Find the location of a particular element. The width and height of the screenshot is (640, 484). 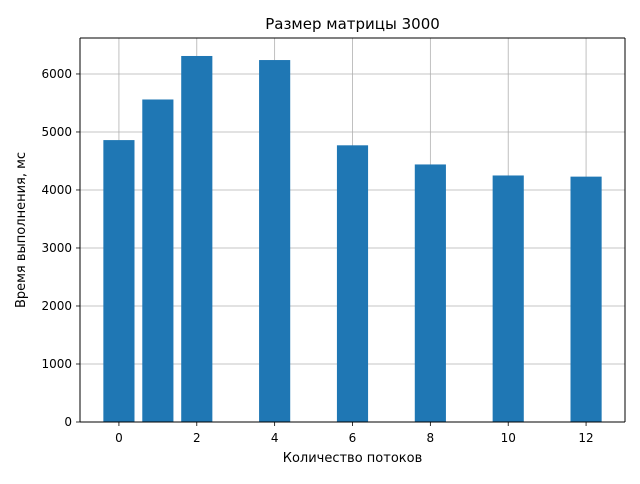

y-axis-ticks: 0 1000 2000 3000 4000 5000 6000 is located at coordinates (60, 248).